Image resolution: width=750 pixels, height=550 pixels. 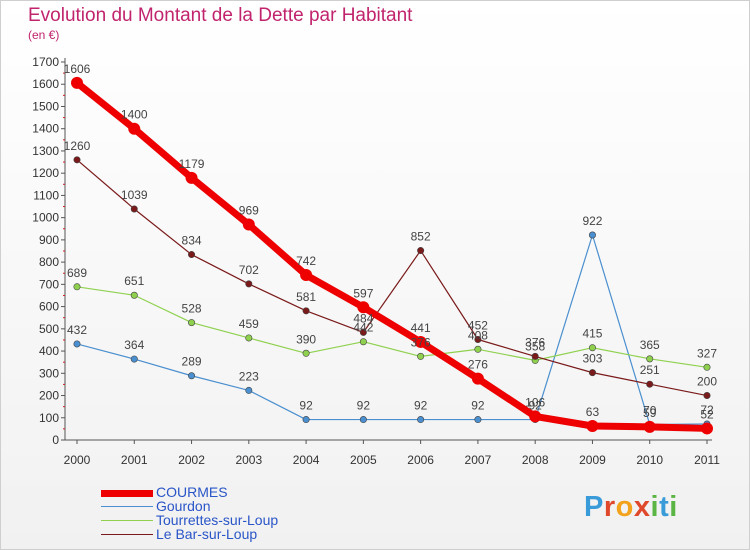 I want to click on logo-letter: P, so click(x=594, y=507).